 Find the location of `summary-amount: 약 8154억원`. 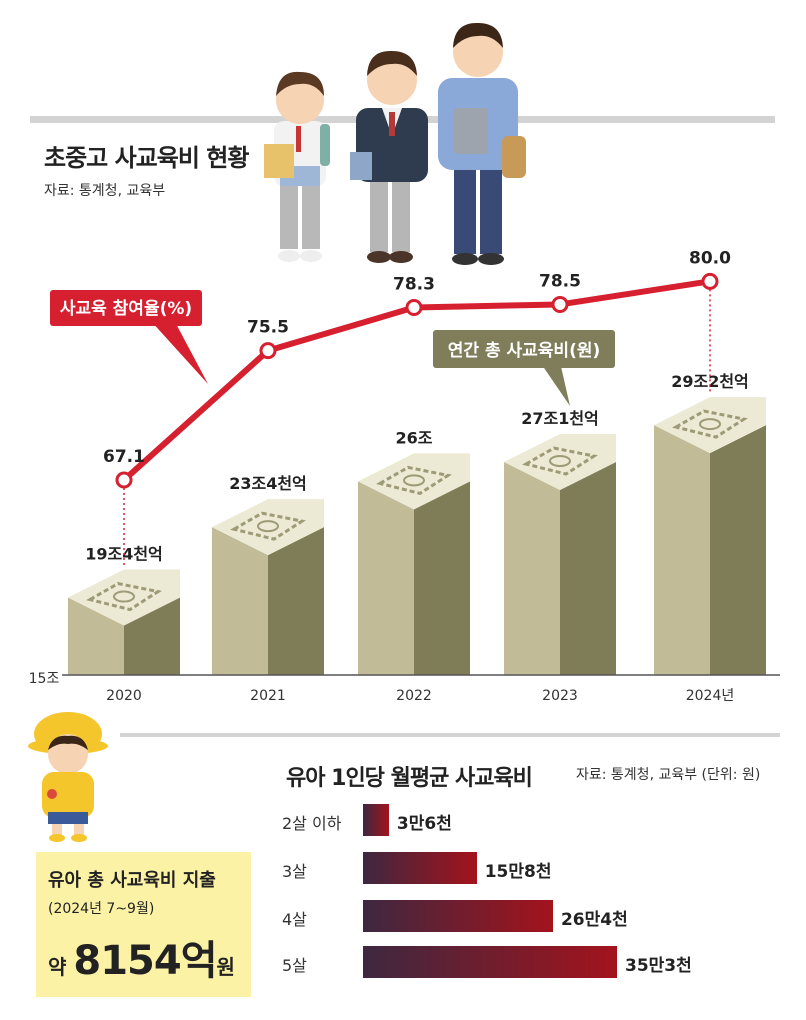

summary-amount: 약 8154억원 is located at coordinates (141, 957).